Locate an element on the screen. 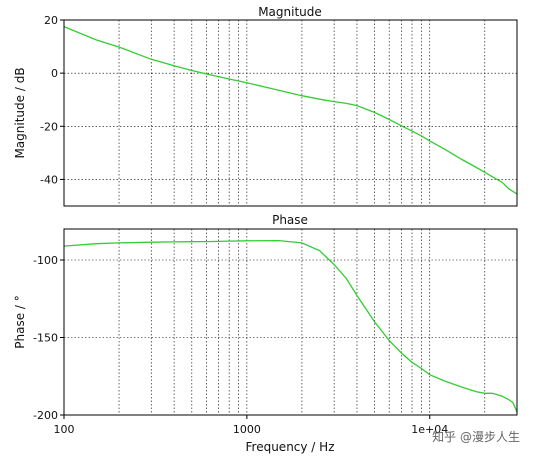  phase-y-tick-label: -150 is located at coordinates (45, 338).